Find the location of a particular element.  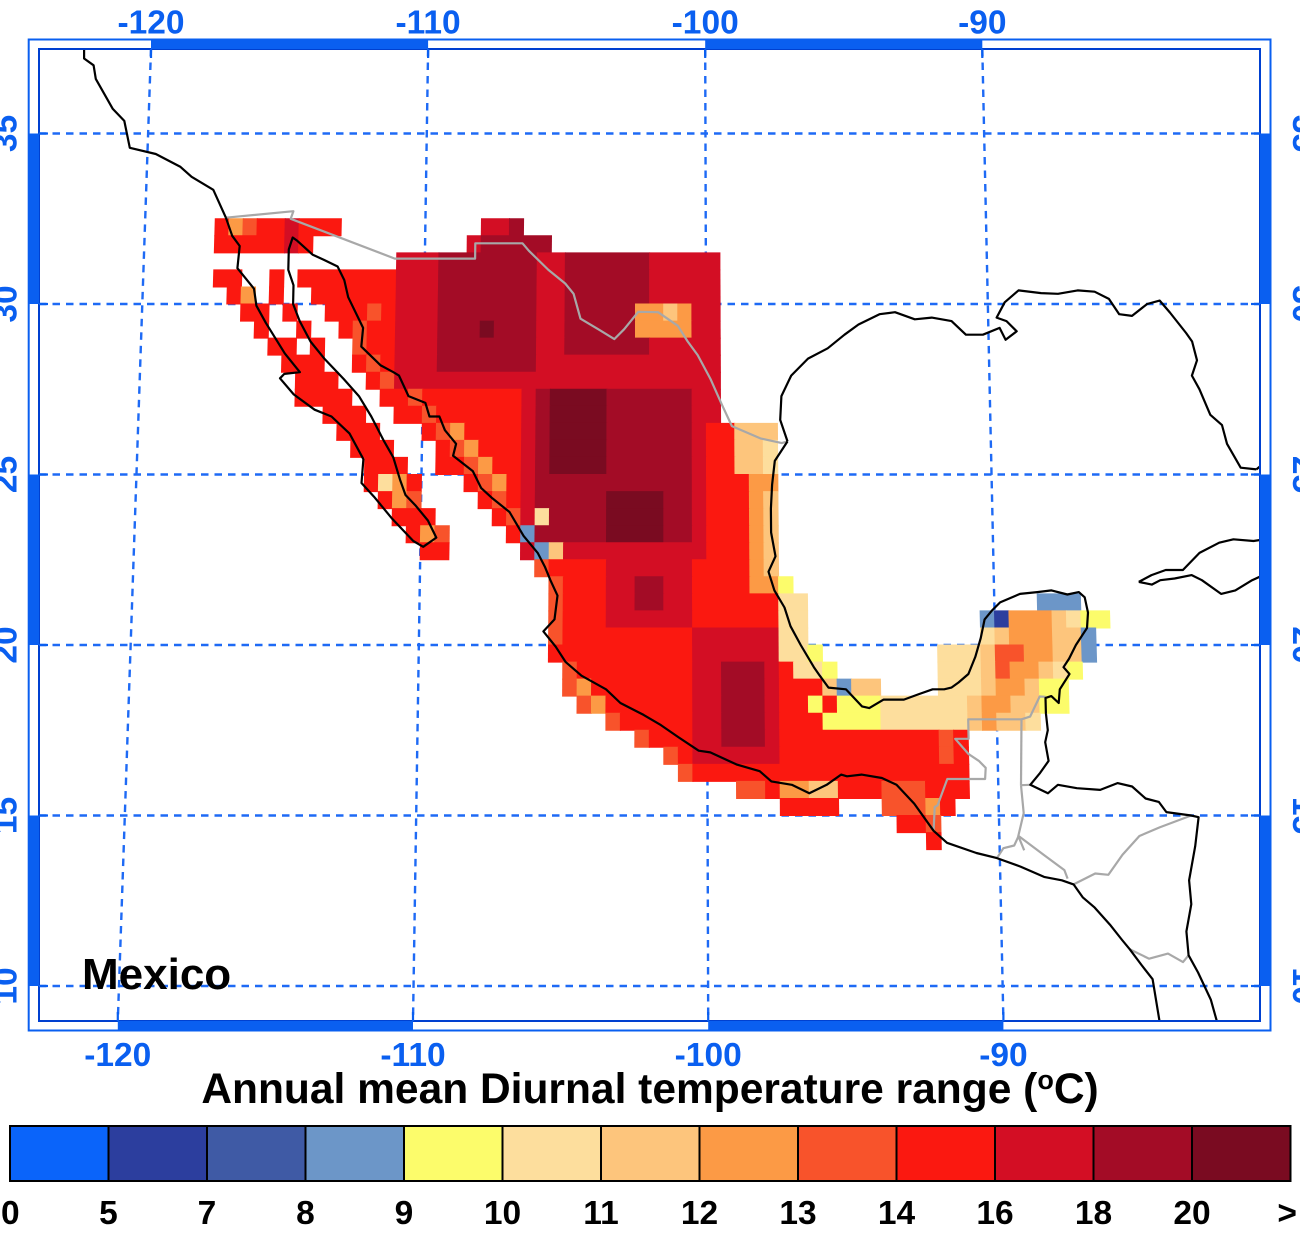

svg-text: 11 is located at coordinates (600, 1213).